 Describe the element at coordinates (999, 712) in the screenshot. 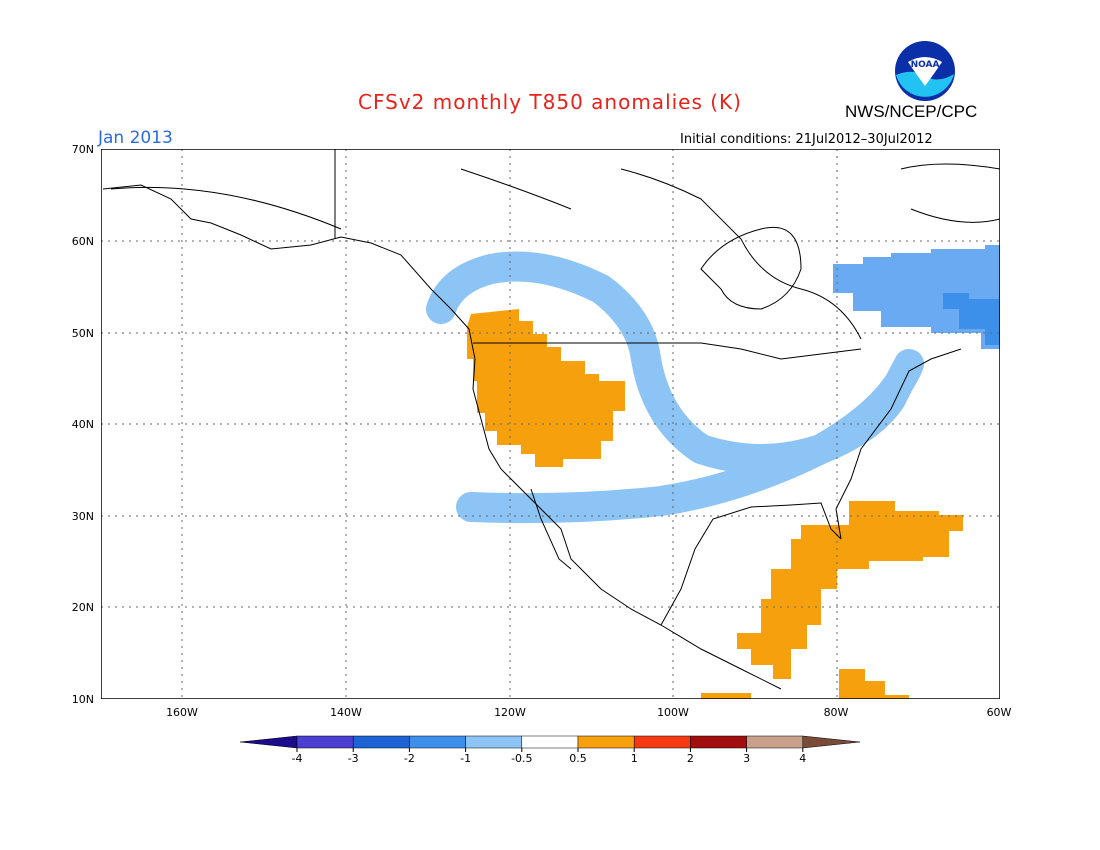

I see `lon-tick: 60W` at that location.